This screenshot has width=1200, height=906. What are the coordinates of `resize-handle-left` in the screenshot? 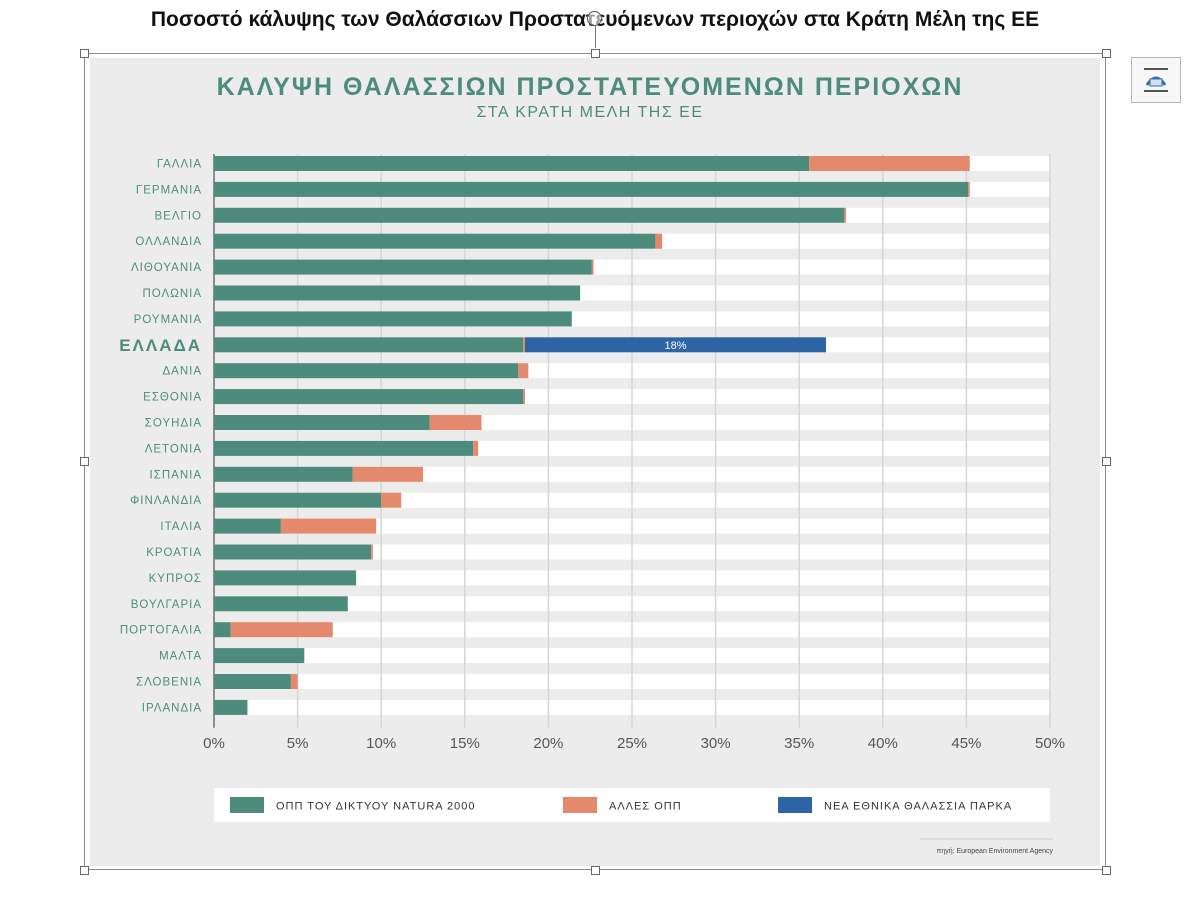 It's located at (84, 461).